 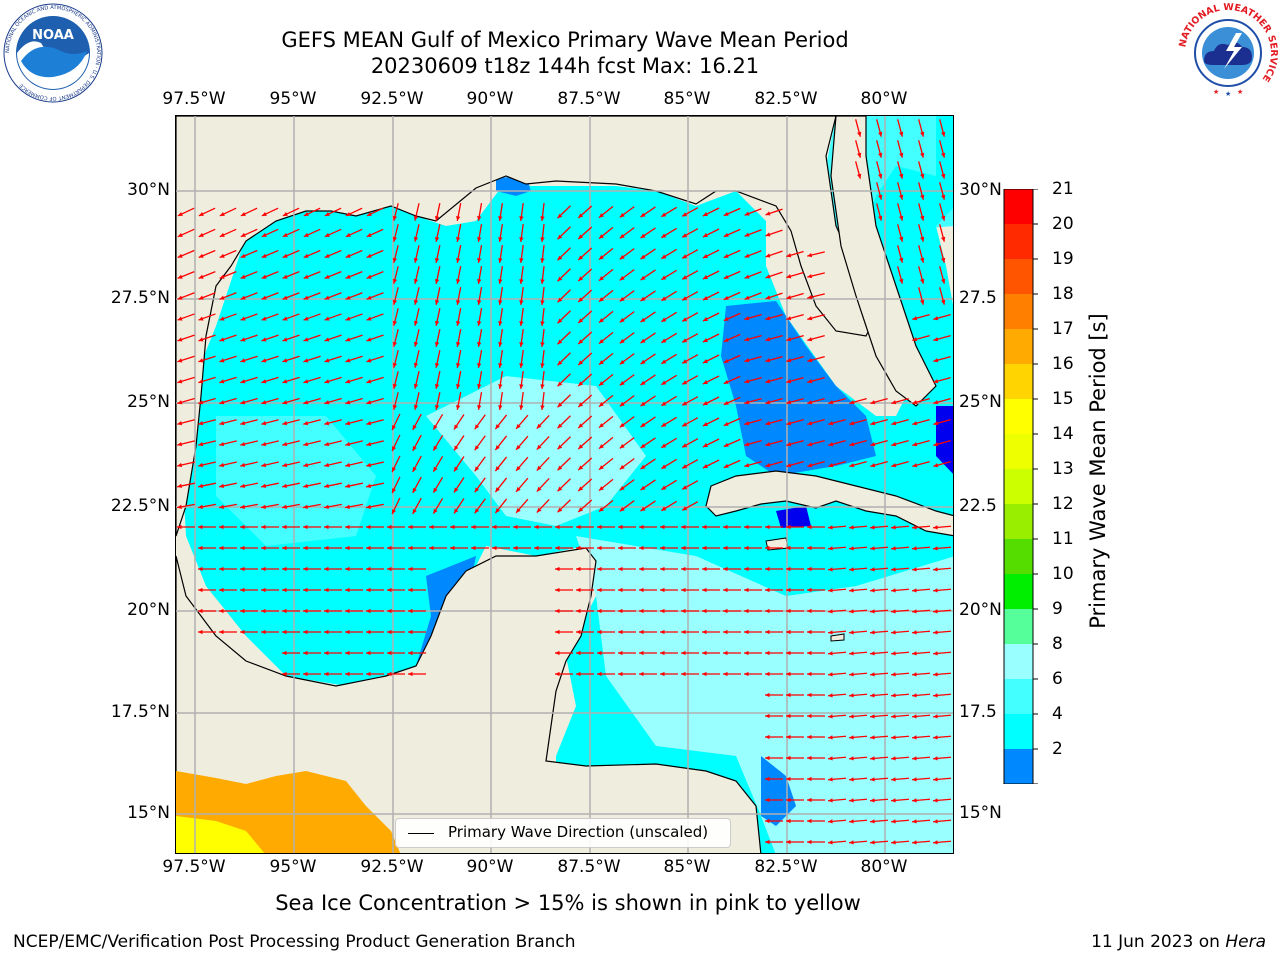 I want to click on lon-tick-top: 92.5°W, so click(x=392, y=99).